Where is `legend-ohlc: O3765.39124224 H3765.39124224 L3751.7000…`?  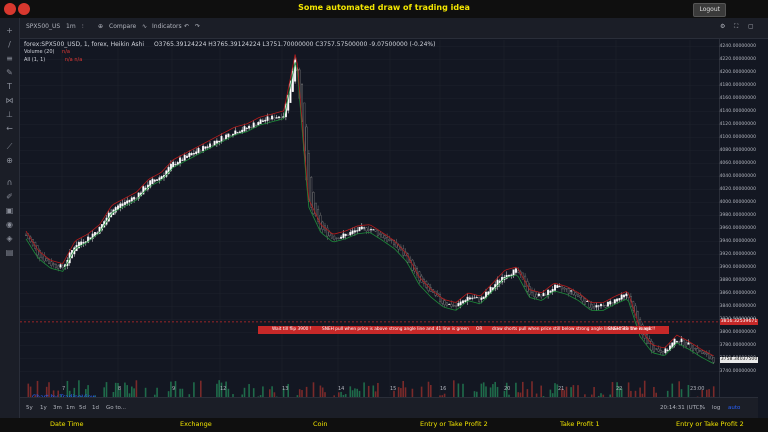 legend-ohlc: O3765.39124224 H3765.39124224 L3751.7000… is located at coordinates (294, 44).